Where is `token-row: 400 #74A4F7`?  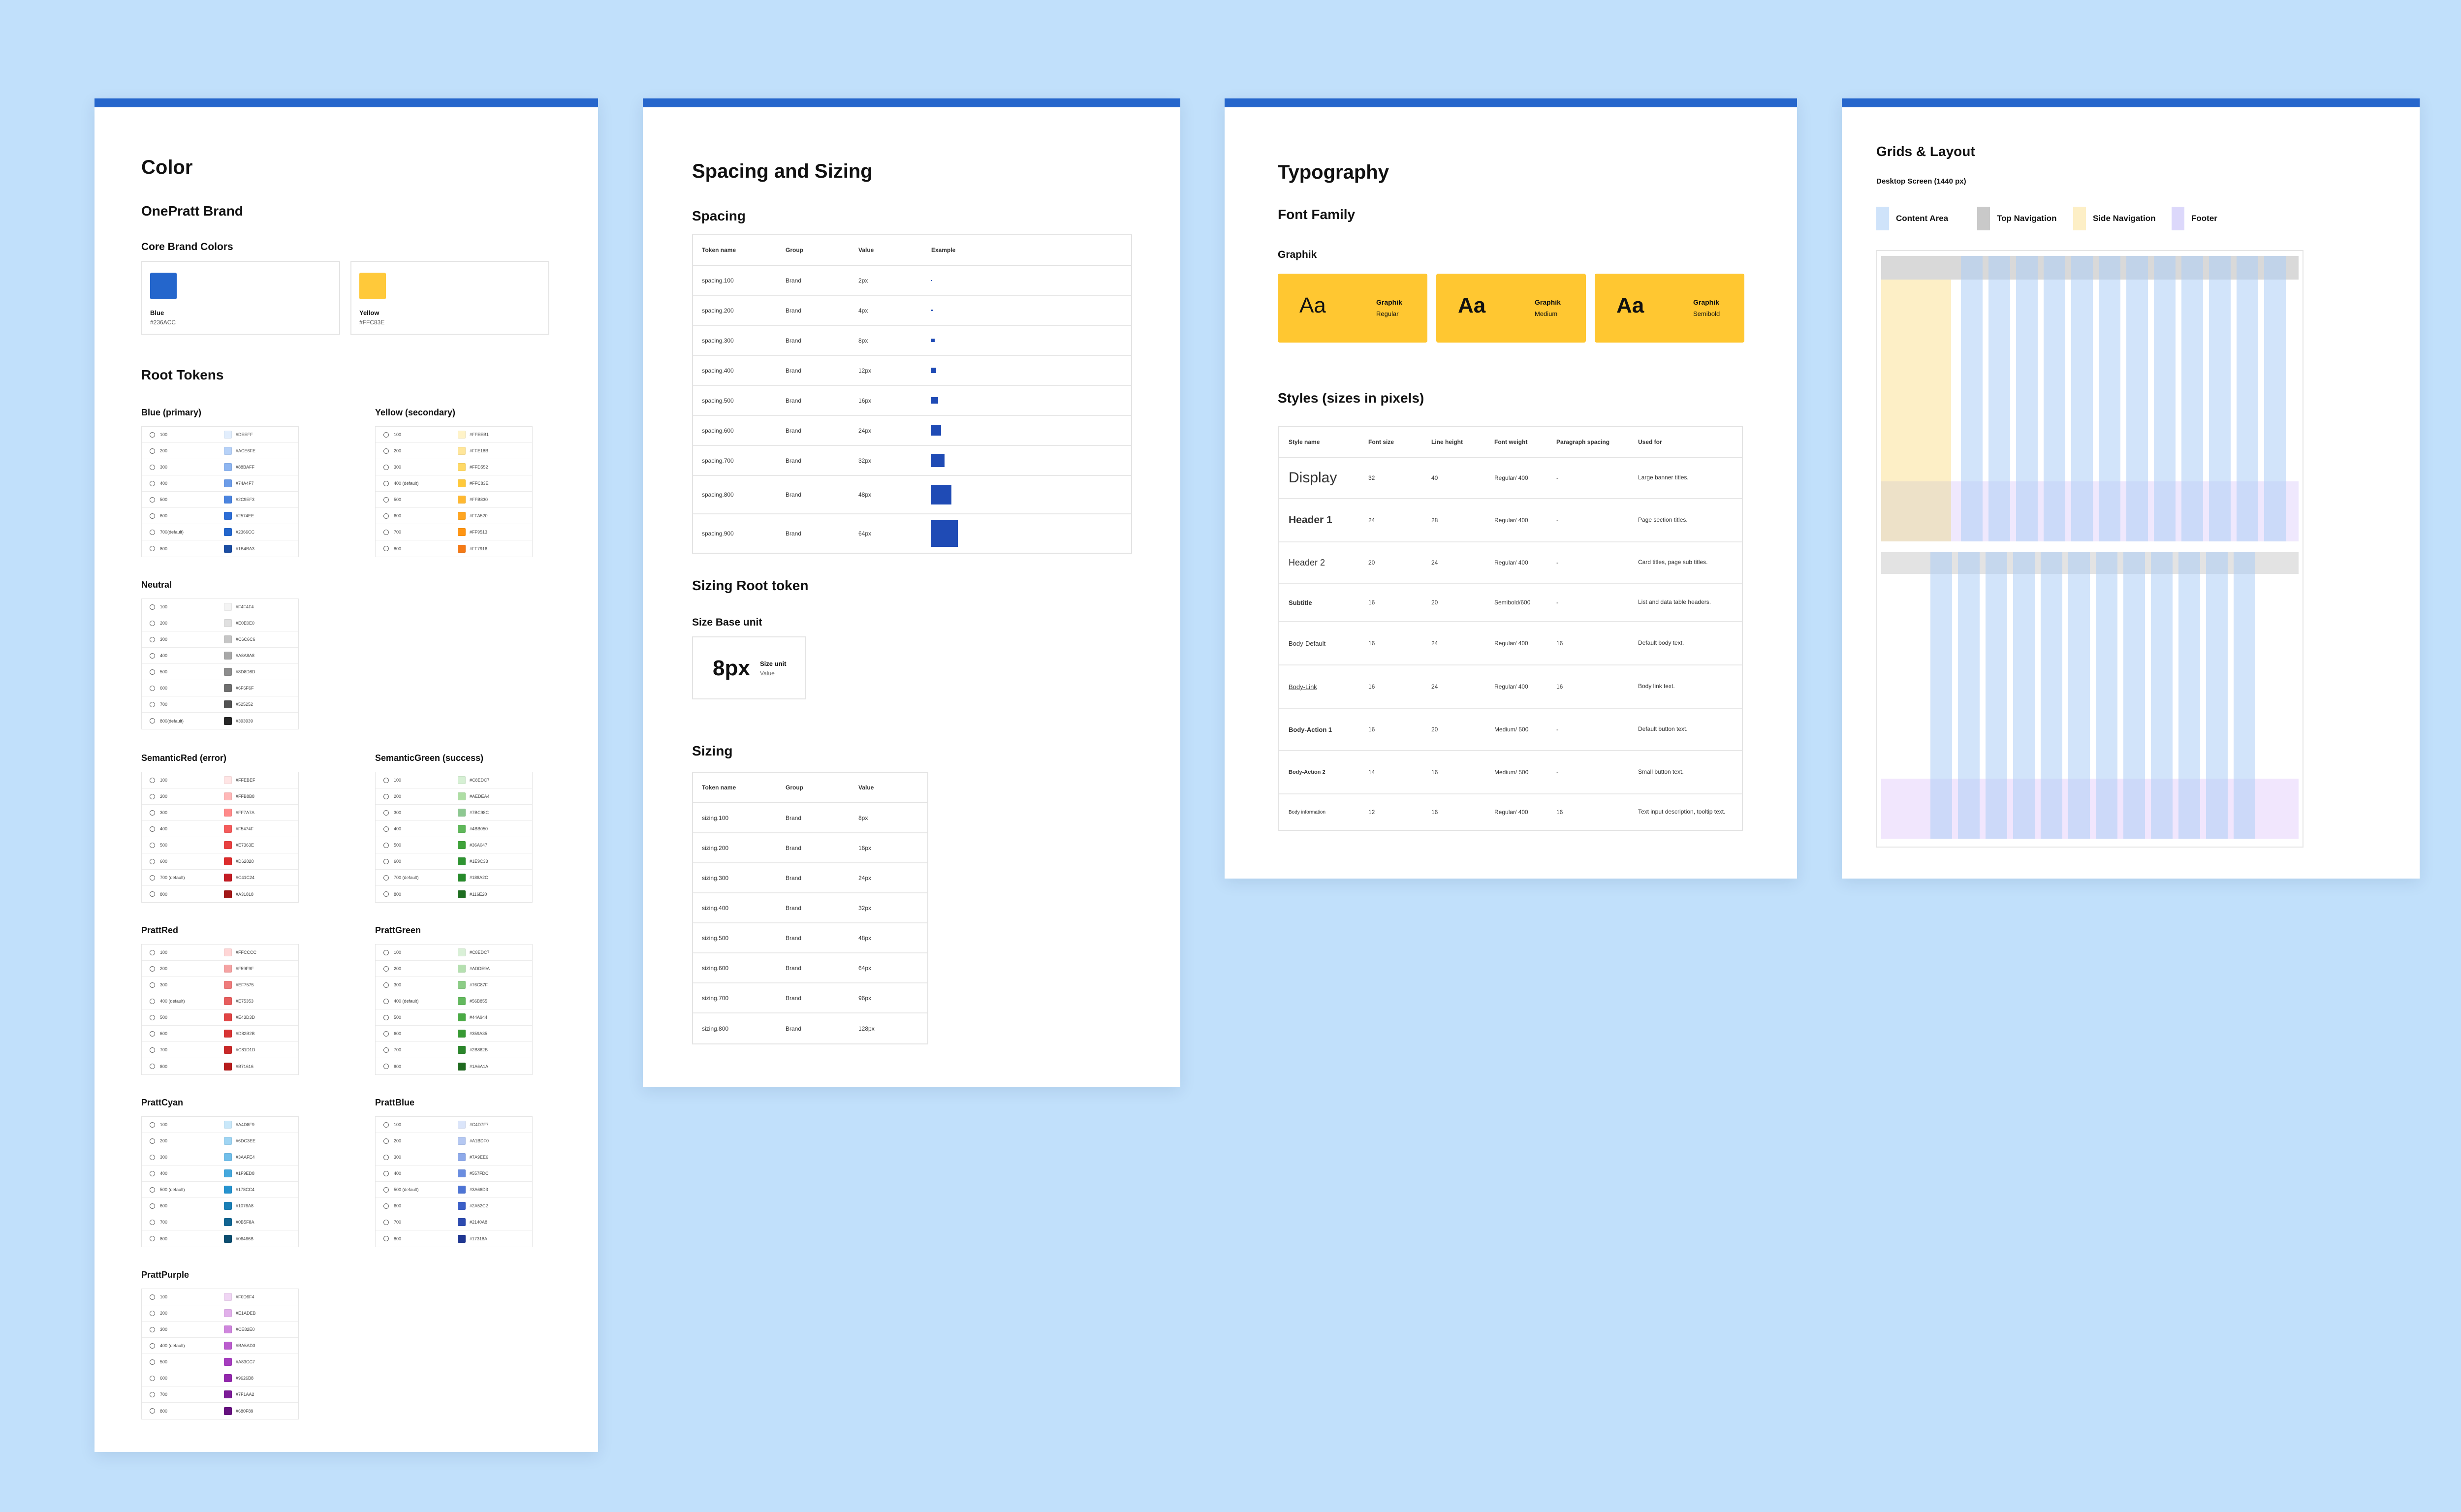 token-row: 400 #74A4F7 is located at coordinates (220, 483).